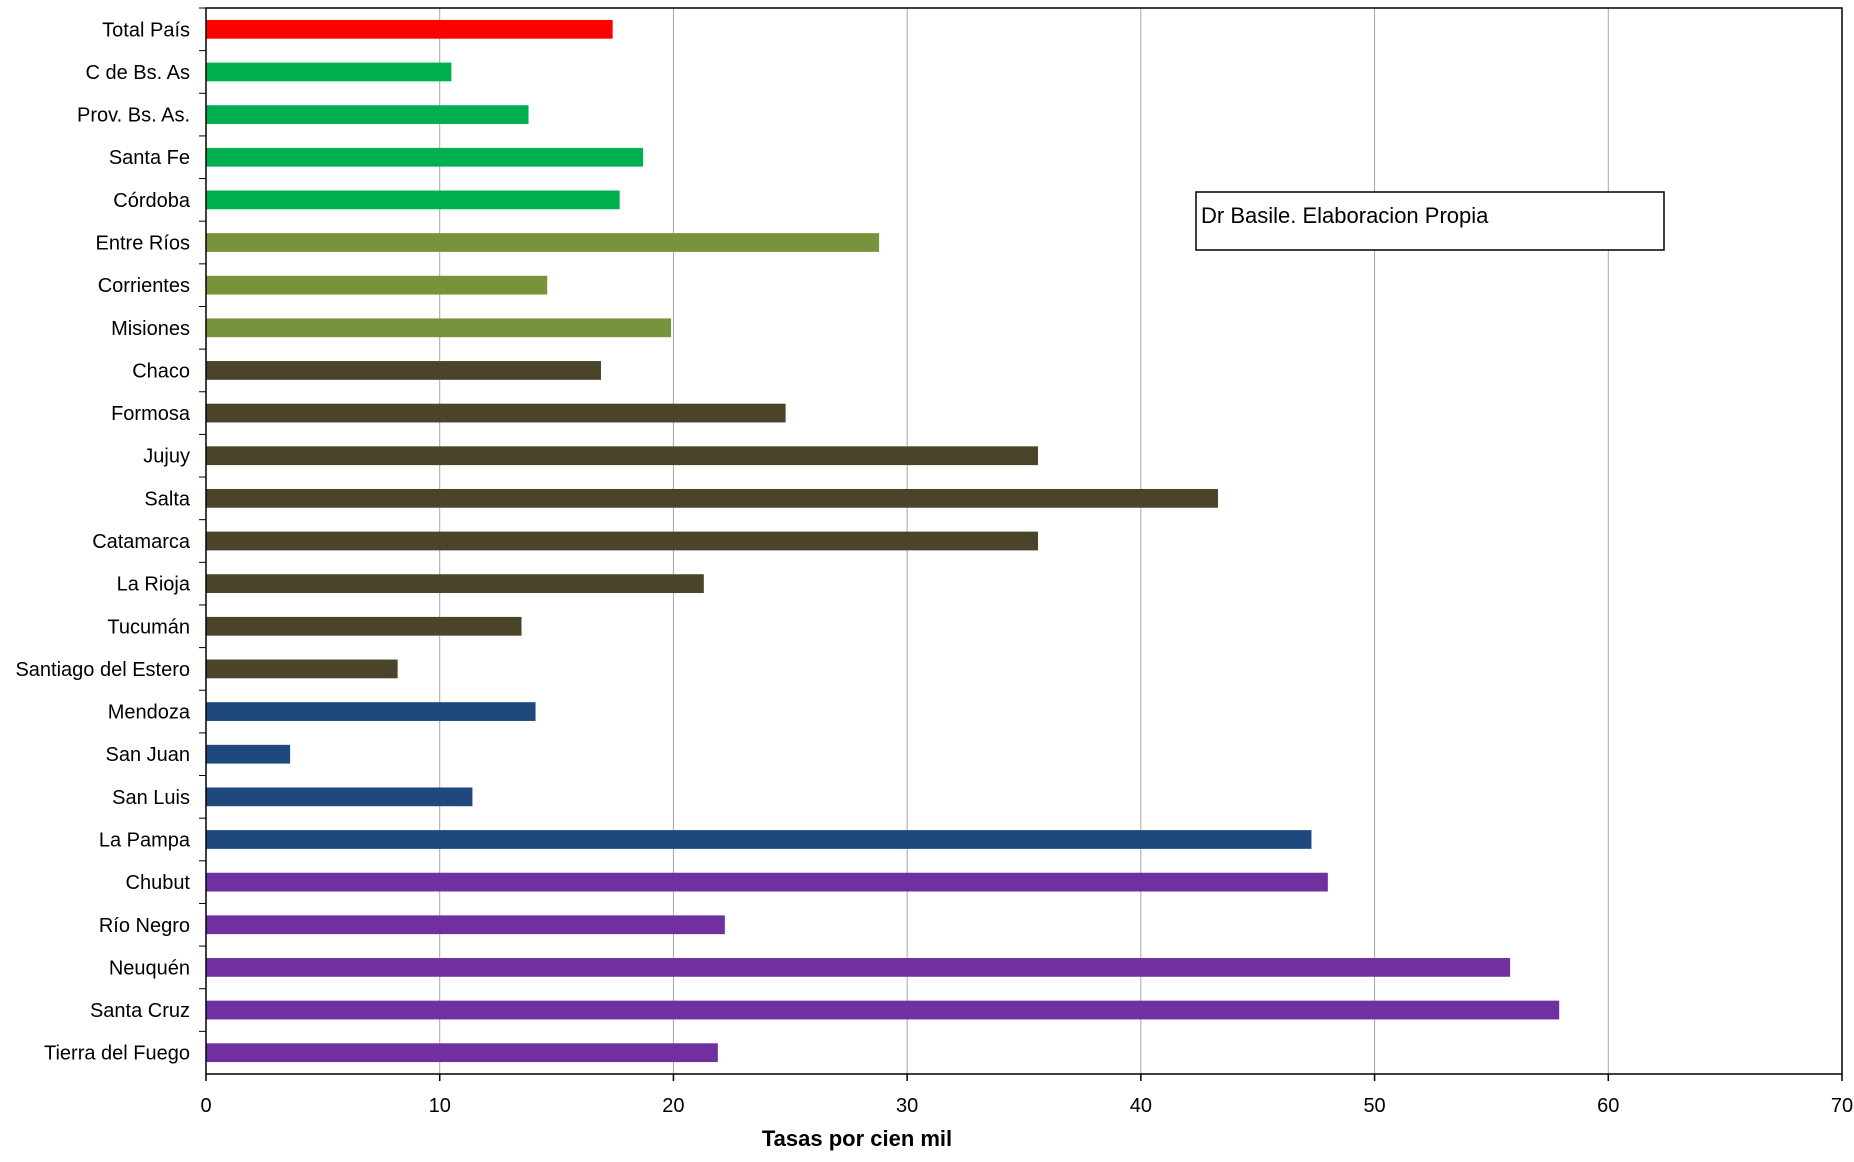  What do you see at coordinates (149, 713) in the screenshot?
I see `category-label: Mendoza` at bounding box center [149, 713].